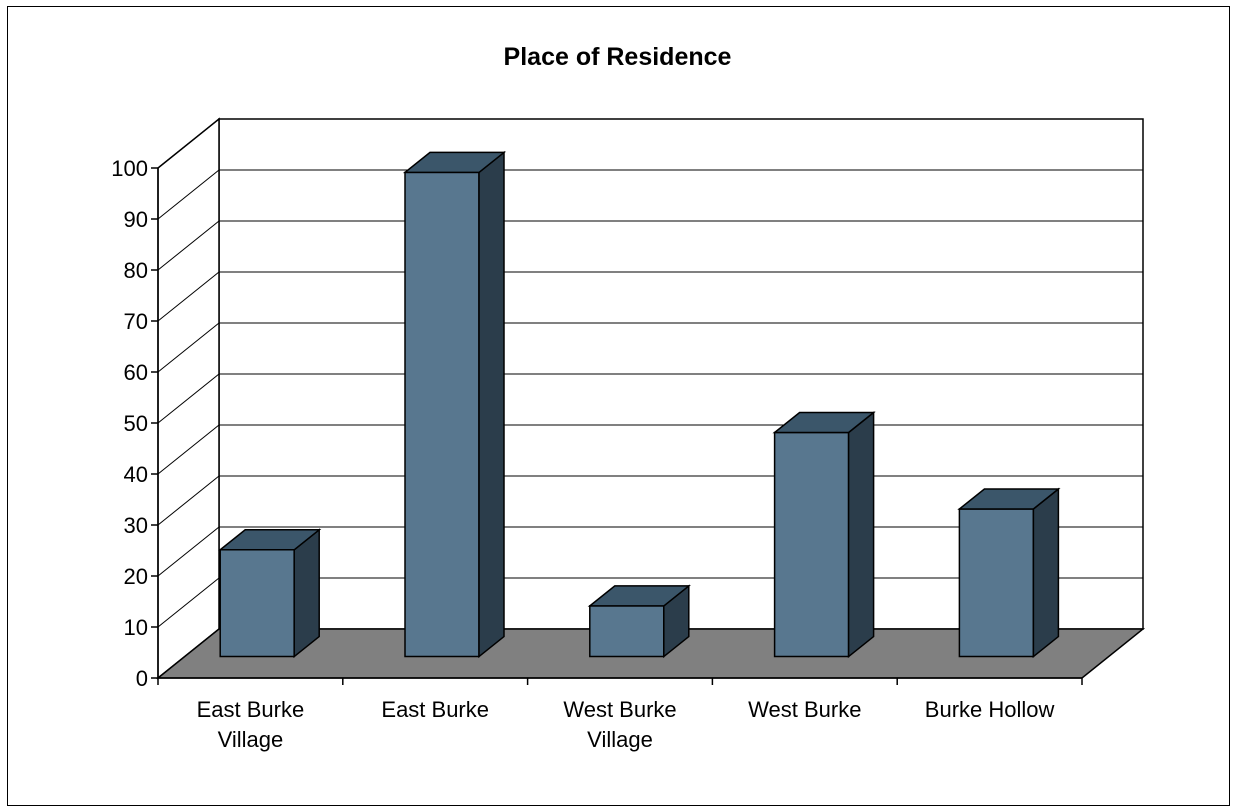 The width and height of the screenshot is (1235, 806). I want to click on y-tick-label: 90, so click(136, 219).